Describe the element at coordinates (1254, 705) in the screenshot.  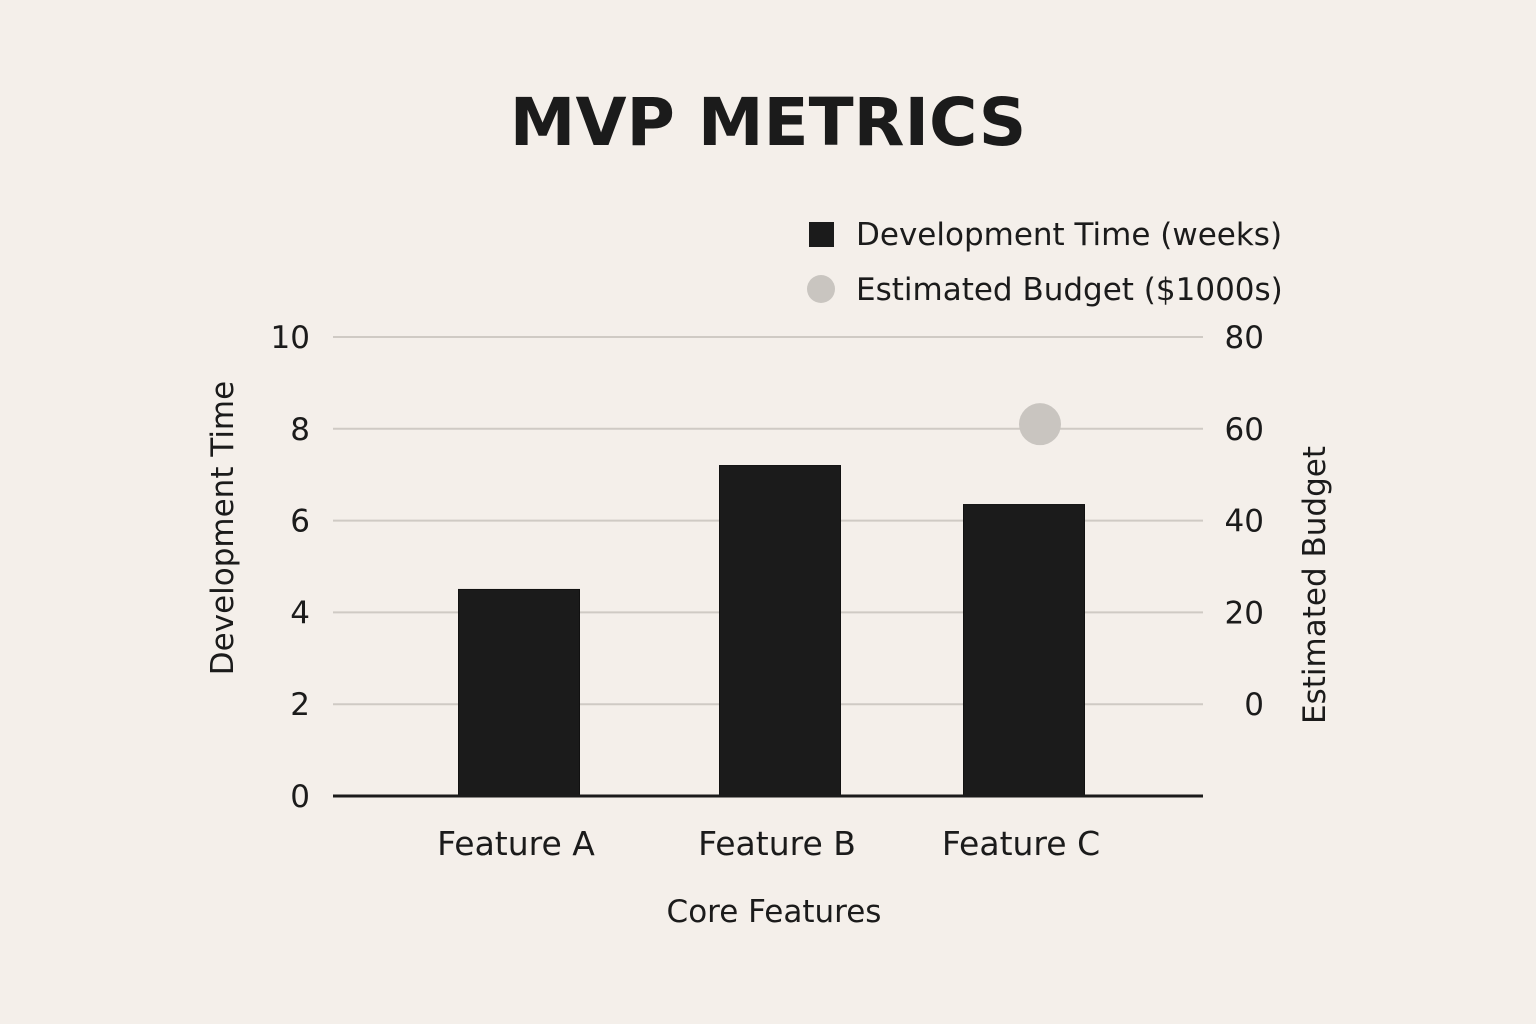
I see `right-tick-label-0: 0` at that location.